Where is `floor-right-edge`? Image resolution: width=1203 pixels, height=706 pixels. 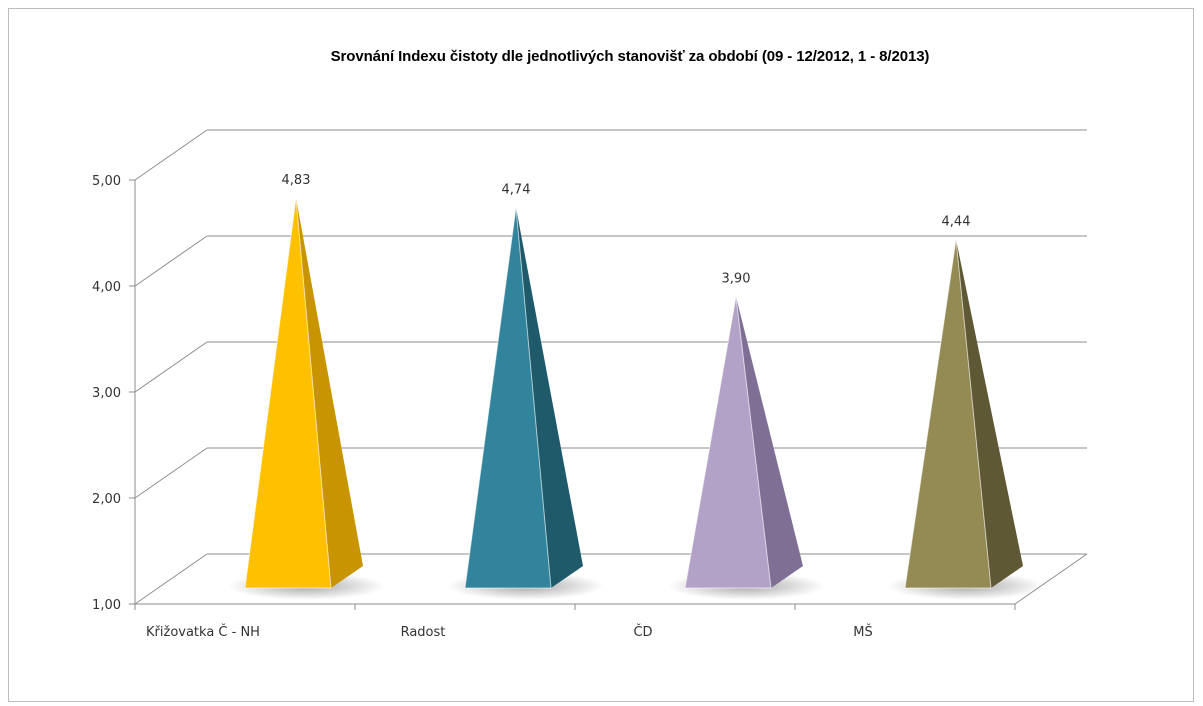
floor-right-edge is located at coordinates (1051, 579).